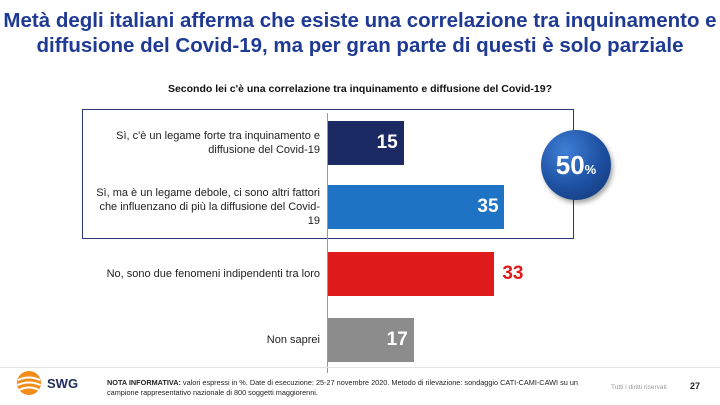 The width and height of the screenshot is (720, 405). What do you see at coordinates (570, 164) in the screenshot?
I see `yes-total-value: 50` at bounding box center [570, 164].